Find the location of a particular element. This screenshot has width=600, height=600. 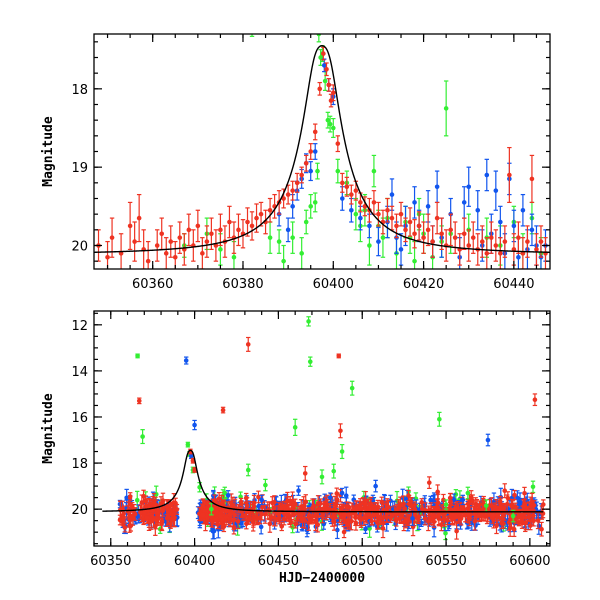

baseline-point-green is located at coordinates (533, 487).